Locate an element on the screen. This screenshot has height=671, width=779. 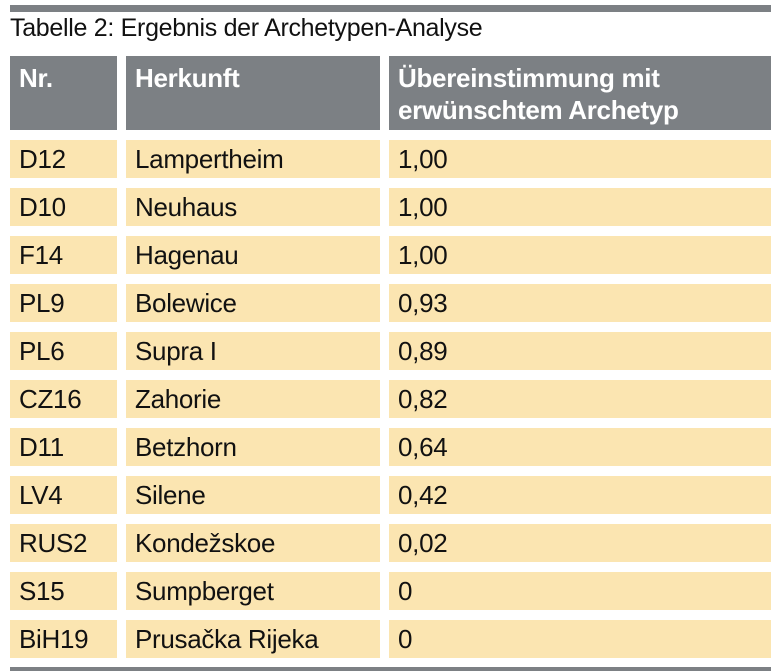
column-header-nr: Nr. is located at coordinates (63, 93).